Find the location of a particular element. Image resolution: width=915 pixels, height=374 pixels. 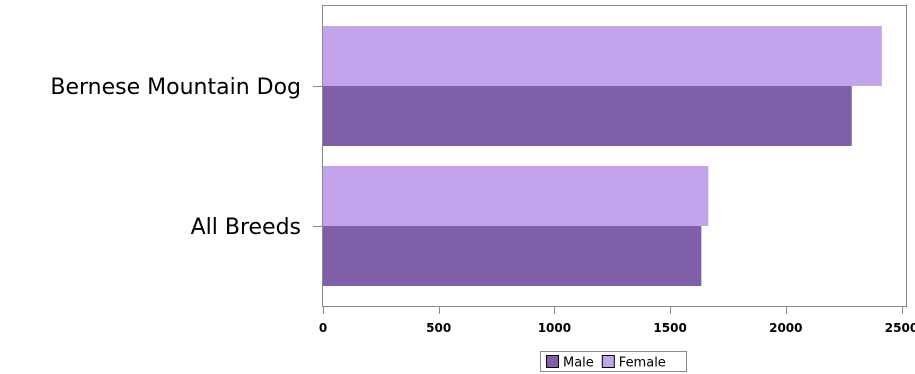

bar-male-all-breeds is located at coordinates (512, 256).